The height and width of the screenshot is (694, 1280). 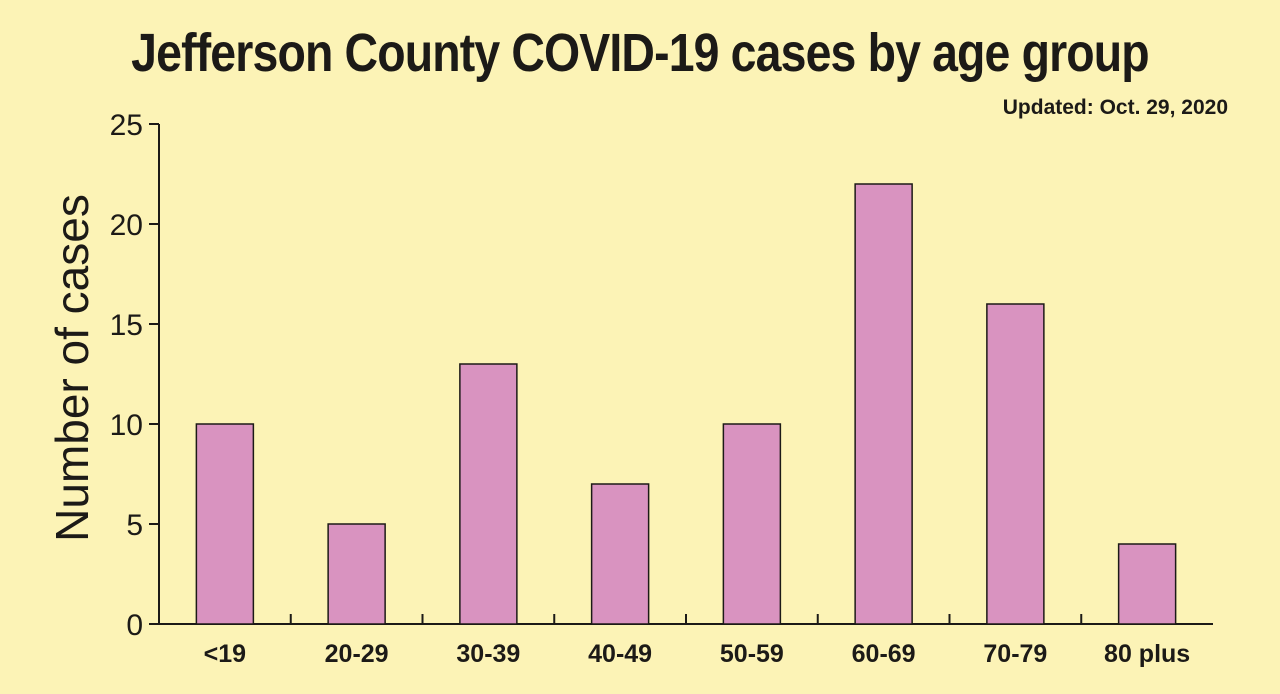 I want to click on x-tick-label: 20-29, so click(x=357, y=654).